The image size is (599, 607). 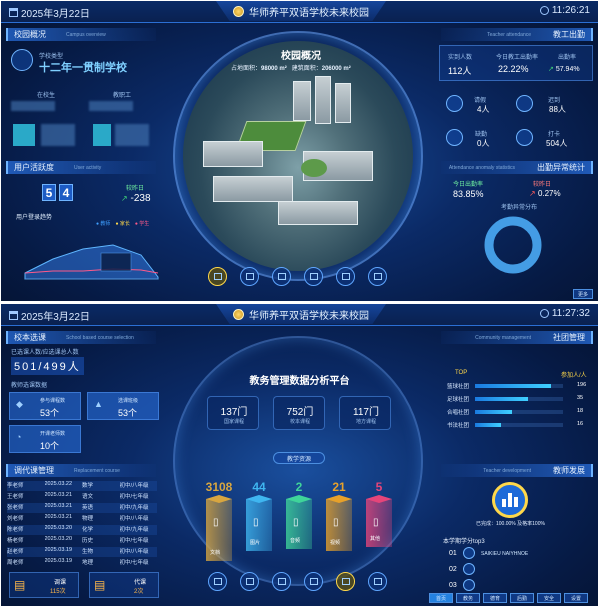 What do you see at coordinates (15, 508) in the screenshot?
I see `table-cell: 张老师` at bounding box center [15, 508].